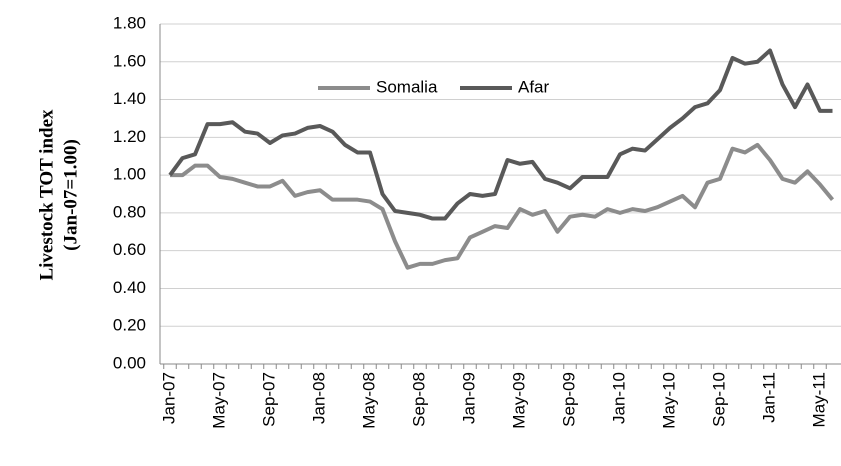  I want to click on legend-label: Afar, so click(534, 86).